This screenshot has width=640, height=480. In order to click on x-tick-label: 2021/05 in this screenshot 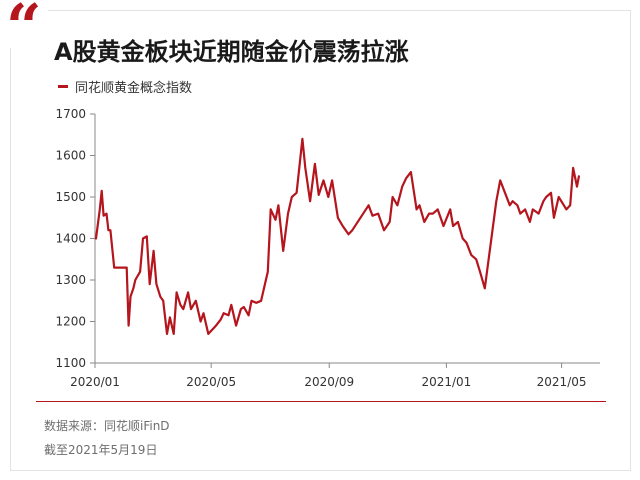, I will do `click(562, 382)`.